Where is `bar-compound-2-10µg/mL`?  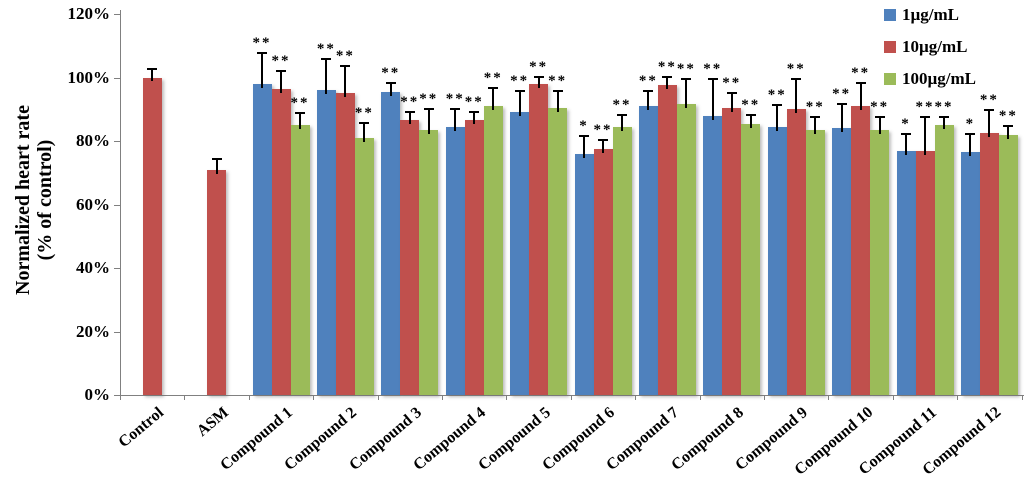
bar-compound-2-10µg/mL is located at coordinates (345, 244).